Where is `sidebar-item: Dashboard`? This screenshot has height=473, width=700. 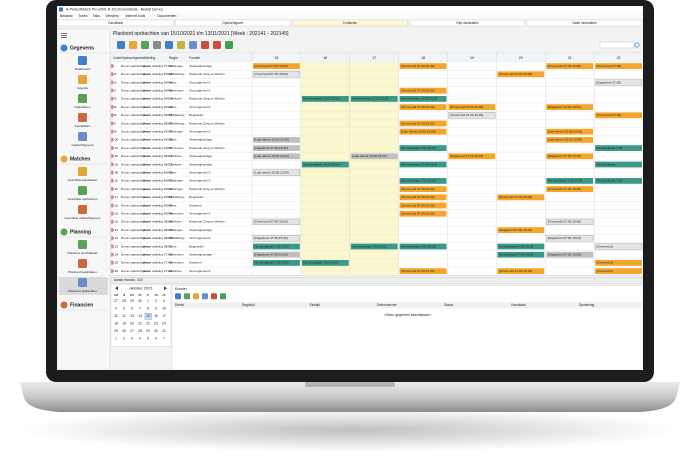 sidebar-item: Dashboard is located at coordinates (82, 69).